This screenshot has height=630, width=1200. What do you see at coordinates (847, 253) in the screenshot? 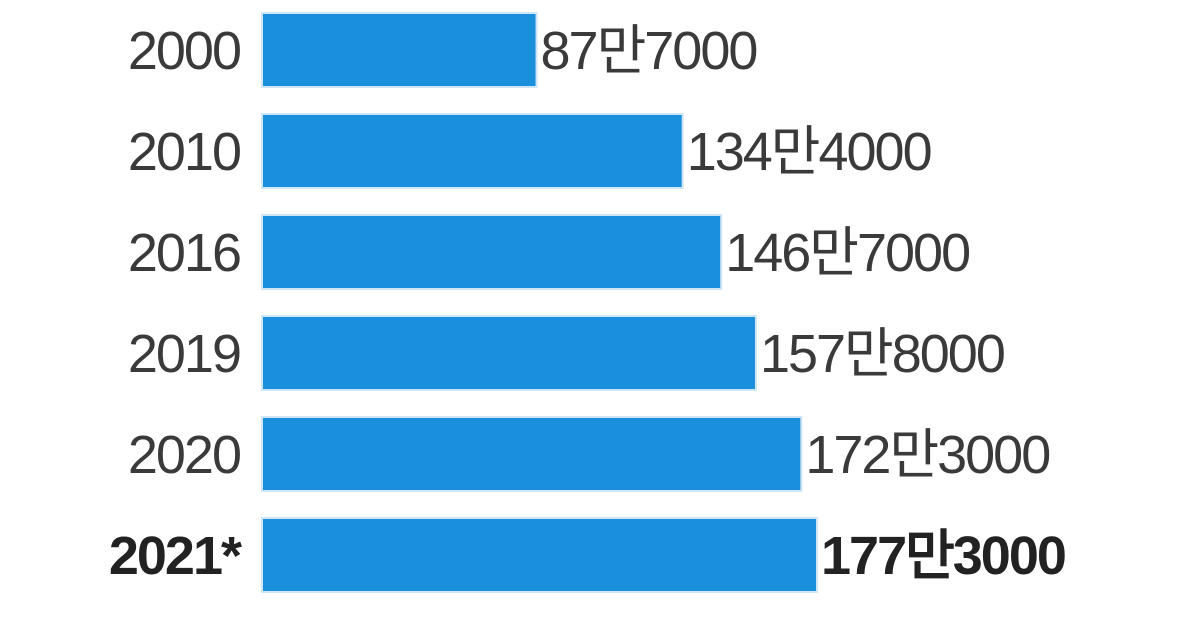
I see `value-label: 146만7000` at bounding box center [847, 253].